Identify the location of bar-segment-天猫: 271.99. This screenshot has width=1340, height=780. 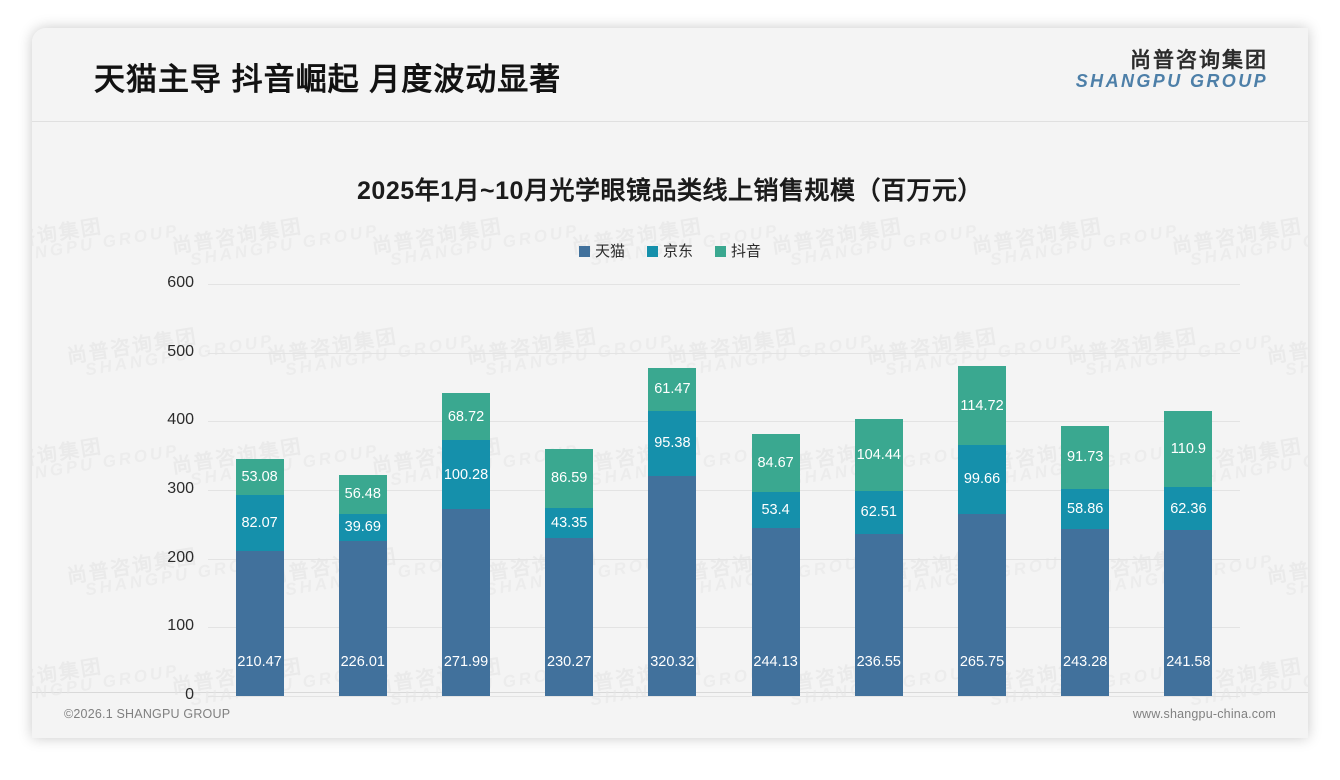
(466, 602).